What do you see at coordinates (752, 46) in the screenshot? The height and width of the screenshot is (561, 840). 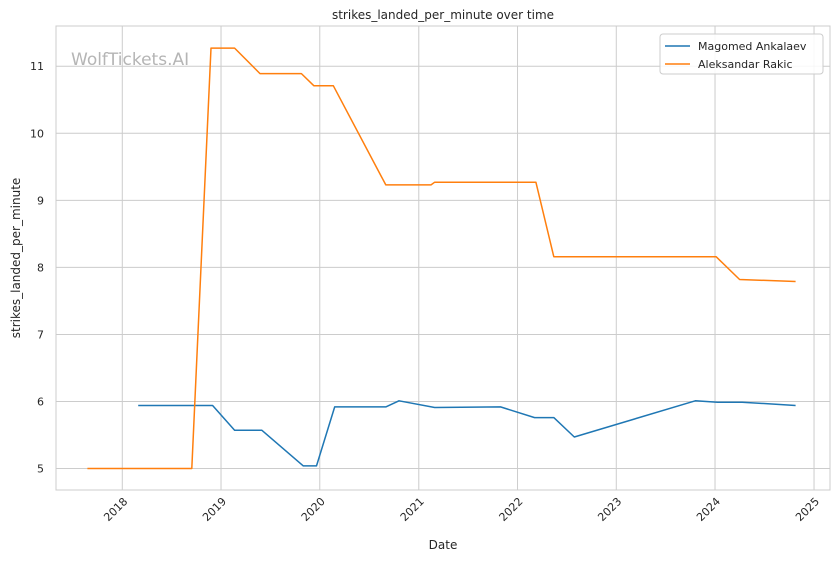 I see `legend-label-0: Magomed Ankalaev` at bounding box center [752, 46].